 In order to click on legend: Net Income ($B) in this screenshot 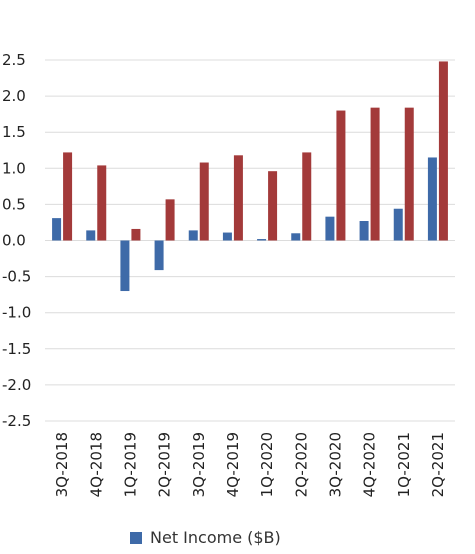, I will do `click(205, 537)`.